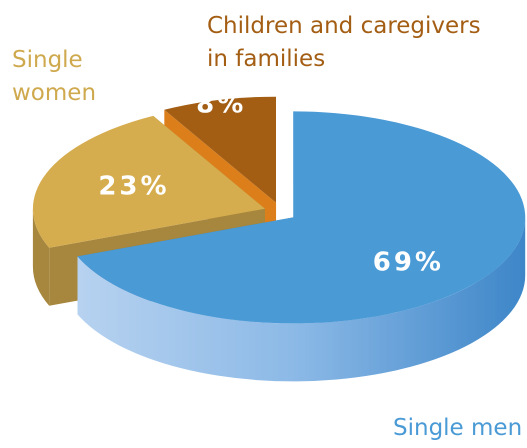 The image size is (527, 448). What do you see at coordinates (54, 76) in the screenshot?
I see `category-label: Single women` at bounding box center [54, 76].